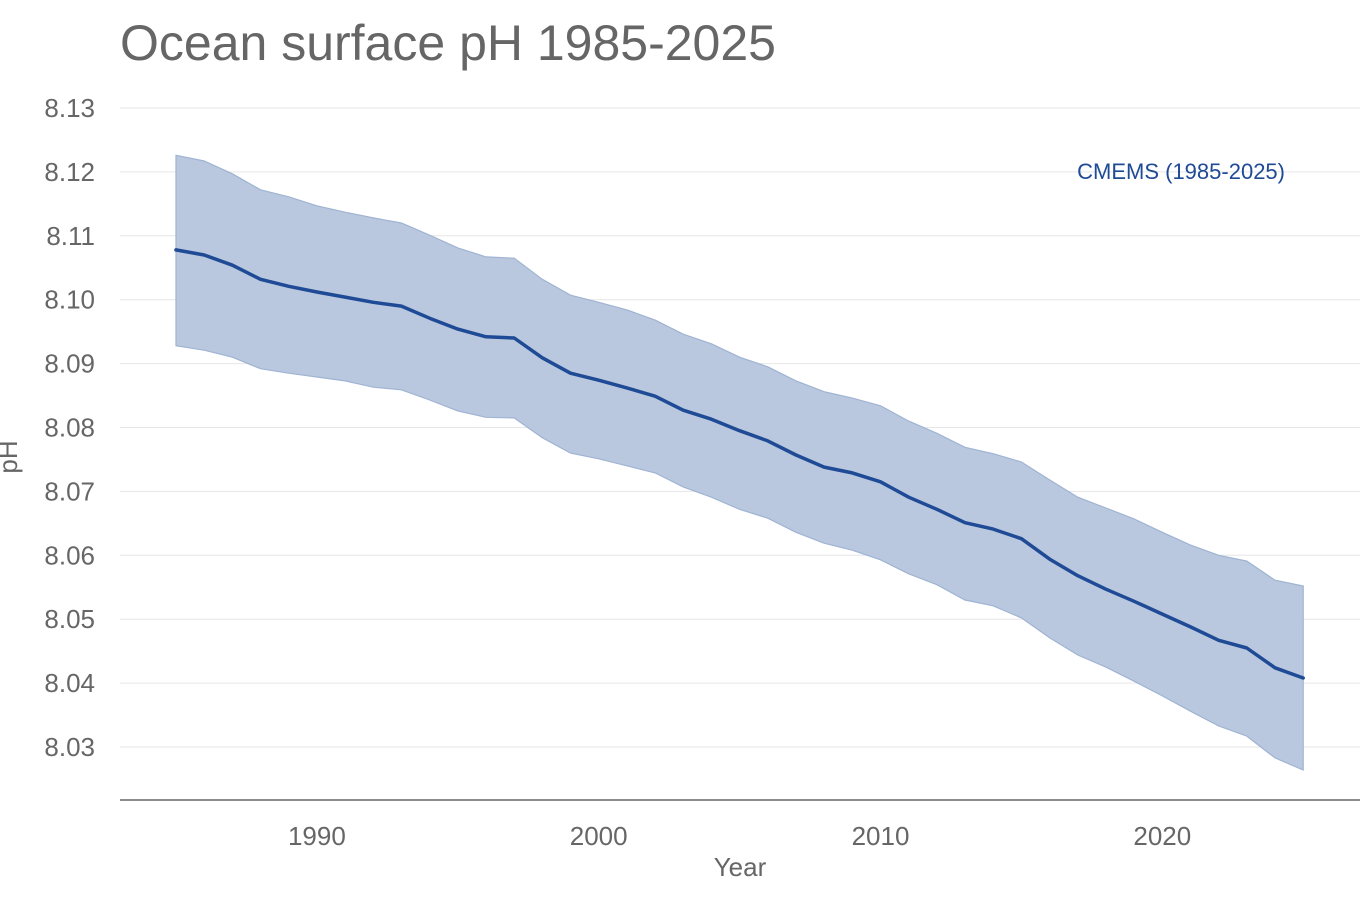  I want to click on legend-label: CMEMS (1985-2025), so click(1181, 171).